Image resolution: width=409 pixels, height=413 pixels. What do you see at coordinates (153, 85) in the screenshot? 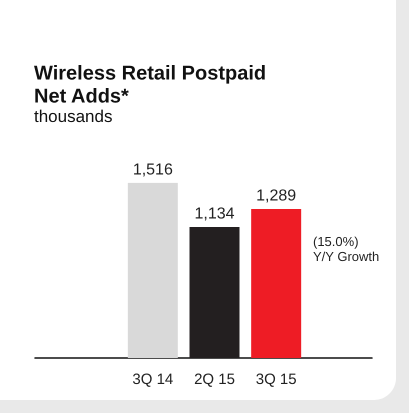
I see `chart-title: Wireless Retail Postpaid Net Adds*` at bounding box center [153, 85].